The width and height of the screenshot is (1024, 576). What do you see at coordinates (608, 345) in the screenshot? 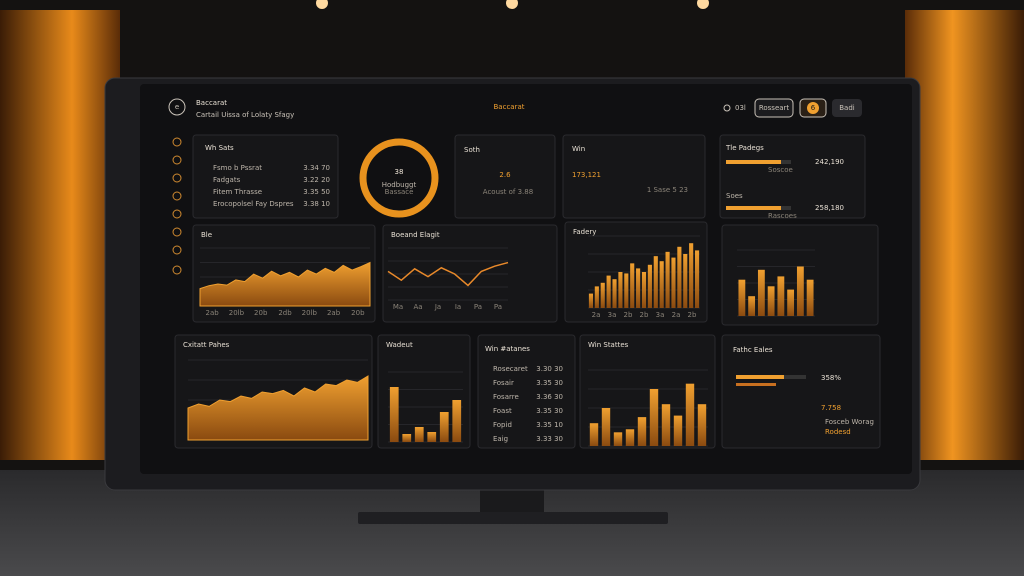
I see `panel-title: Win Stattes` at bounding box center [608, 345].